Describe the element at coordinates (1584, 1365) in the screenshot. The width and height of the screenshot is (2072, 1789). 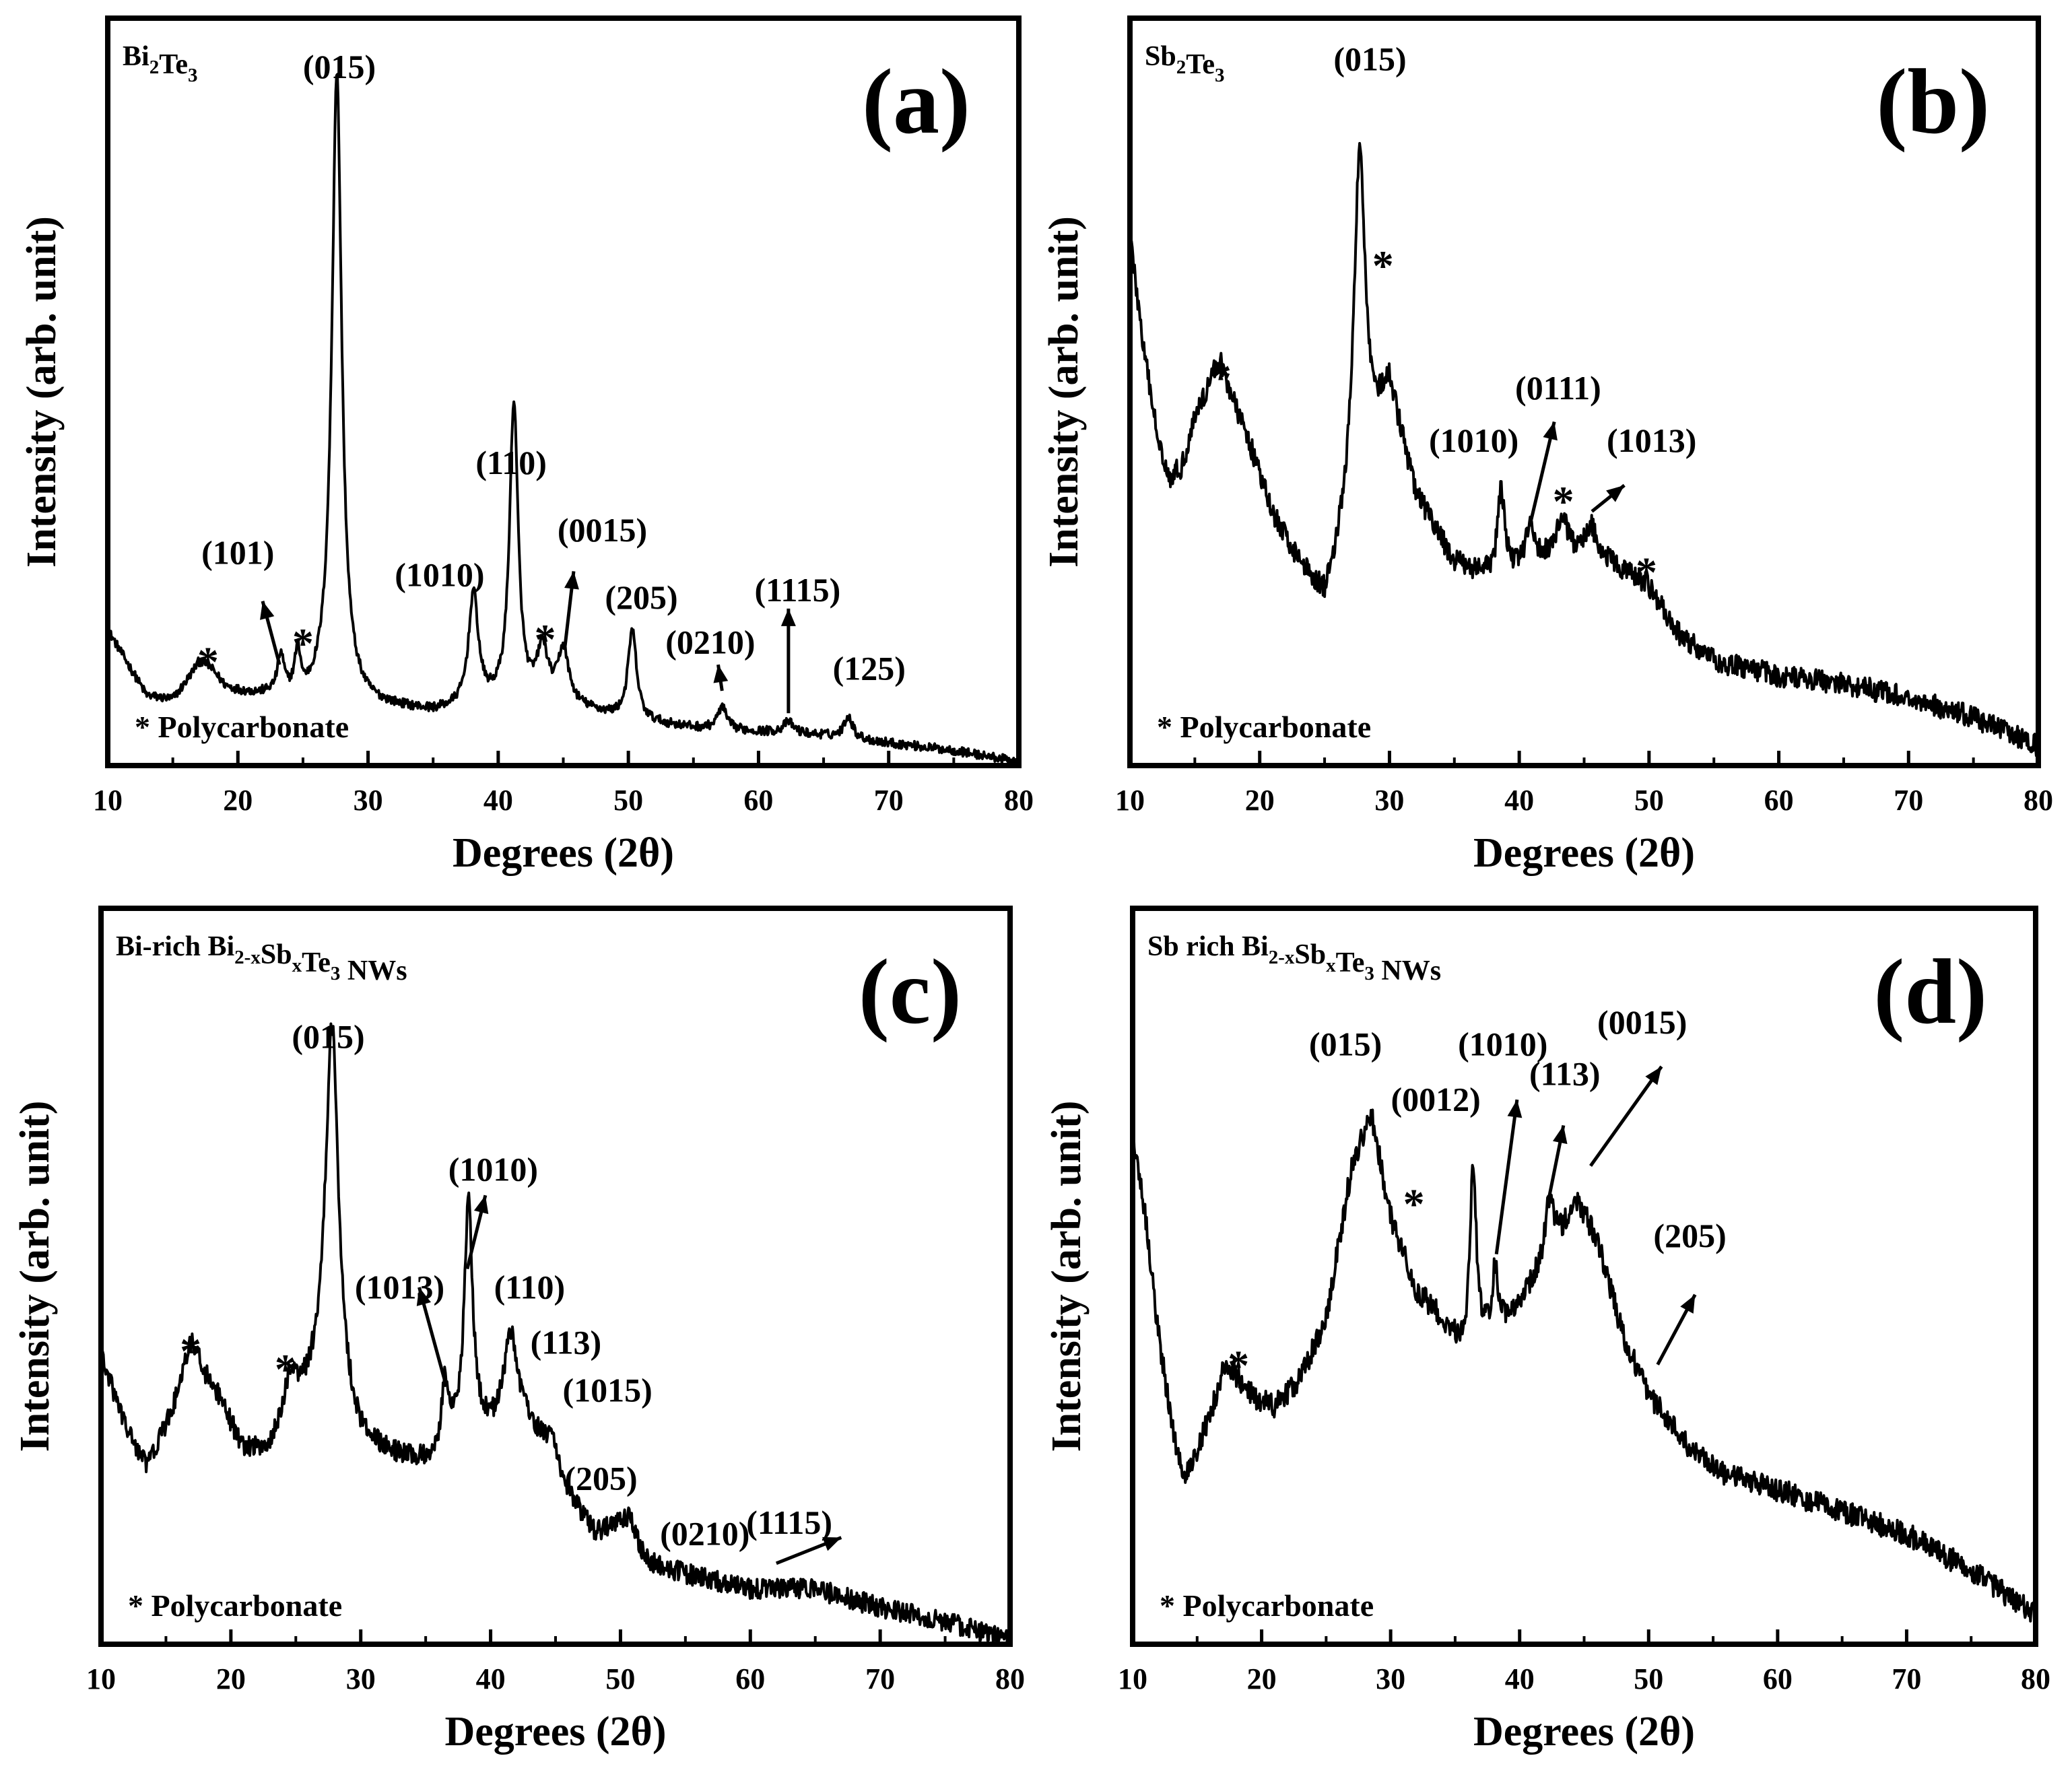
I see `xrd-trace-d` at that location.